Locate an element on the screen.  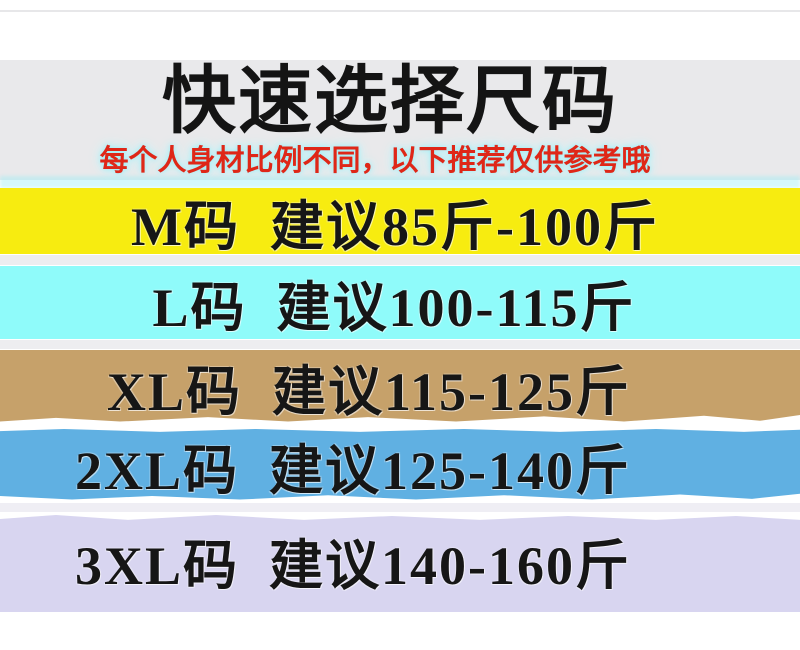
size-label: M码 is located at coordinates (185, 226).